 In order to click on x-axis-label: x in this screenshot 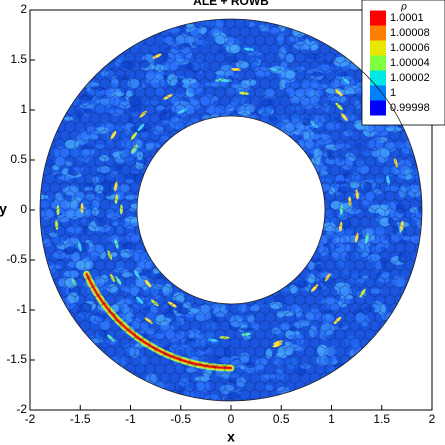, I will do `click(231, 437)`.